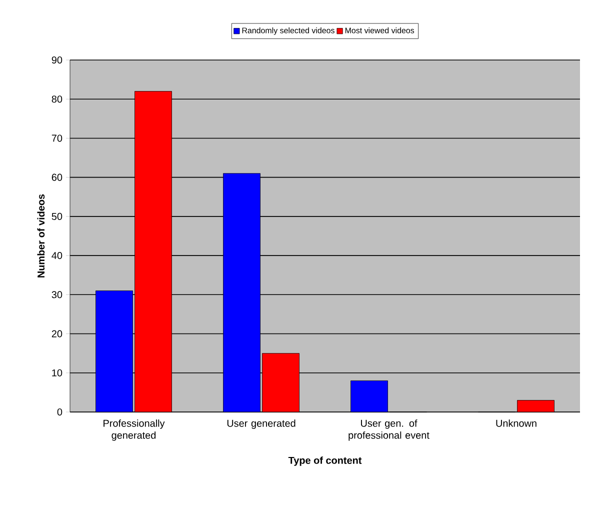 The image size is (594, 518). What do you see at coordinates (59, 412) in the screenshot?
I see `y-tick-label: 0` at bounding box center [59, 412].